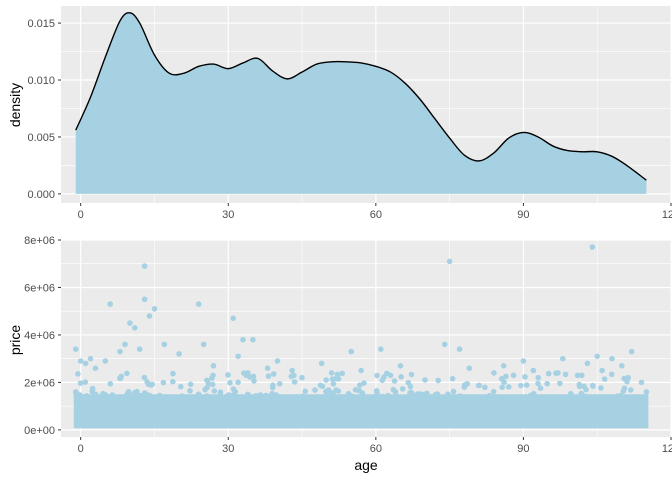 This screenshot has width=672, height=480. I want to click on scatter-y-axis-title: price, so click(15, 340).